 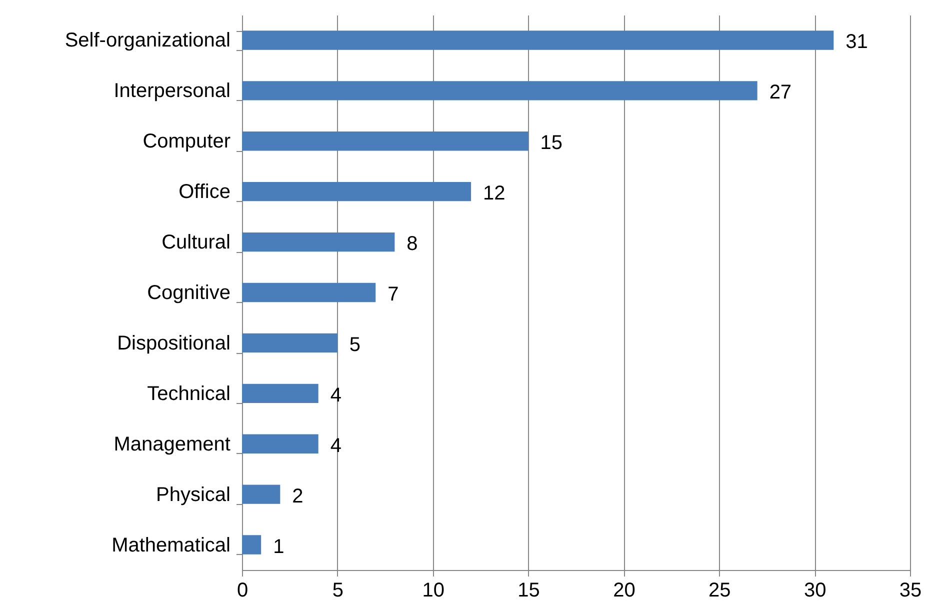 What do you see at coordinates (278, 547) in the screenshot?
I see `data-label: 1` at bounding box center [278, 547].